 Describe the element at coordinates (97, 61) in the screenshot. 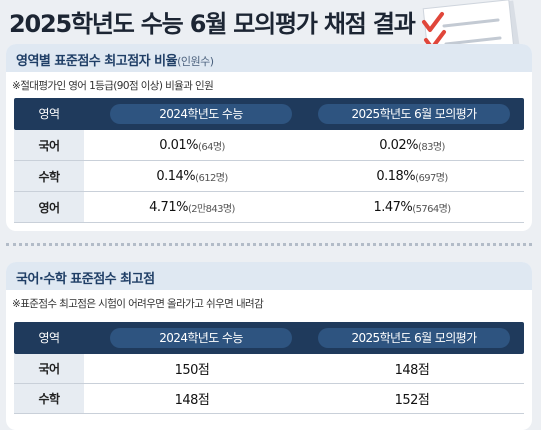

I see `ratio-title-text: 영역별 표준점수 최고점자 비율` at that location.